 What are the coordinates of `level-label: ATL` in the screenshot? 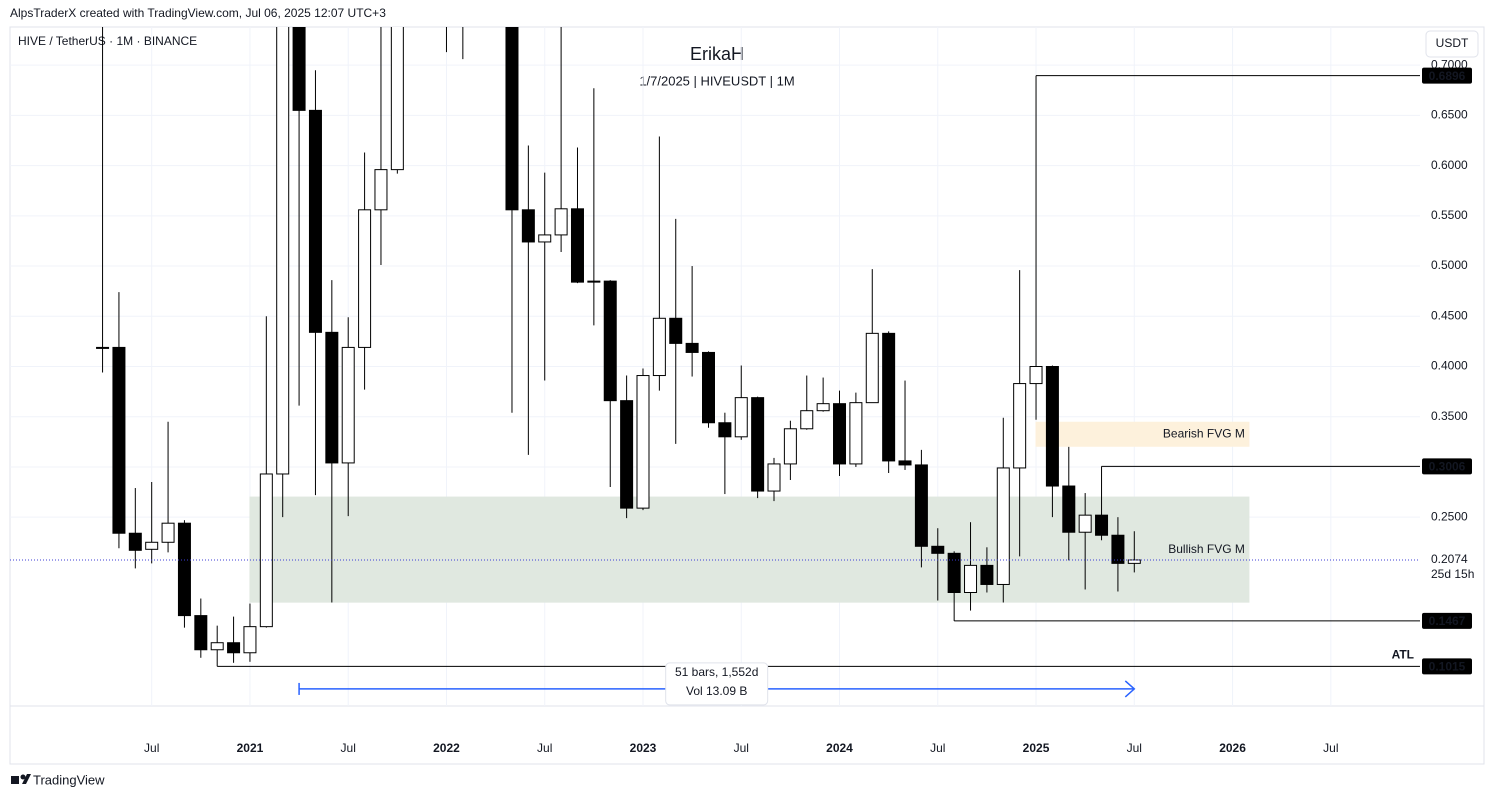 It's located at (1403, 654).